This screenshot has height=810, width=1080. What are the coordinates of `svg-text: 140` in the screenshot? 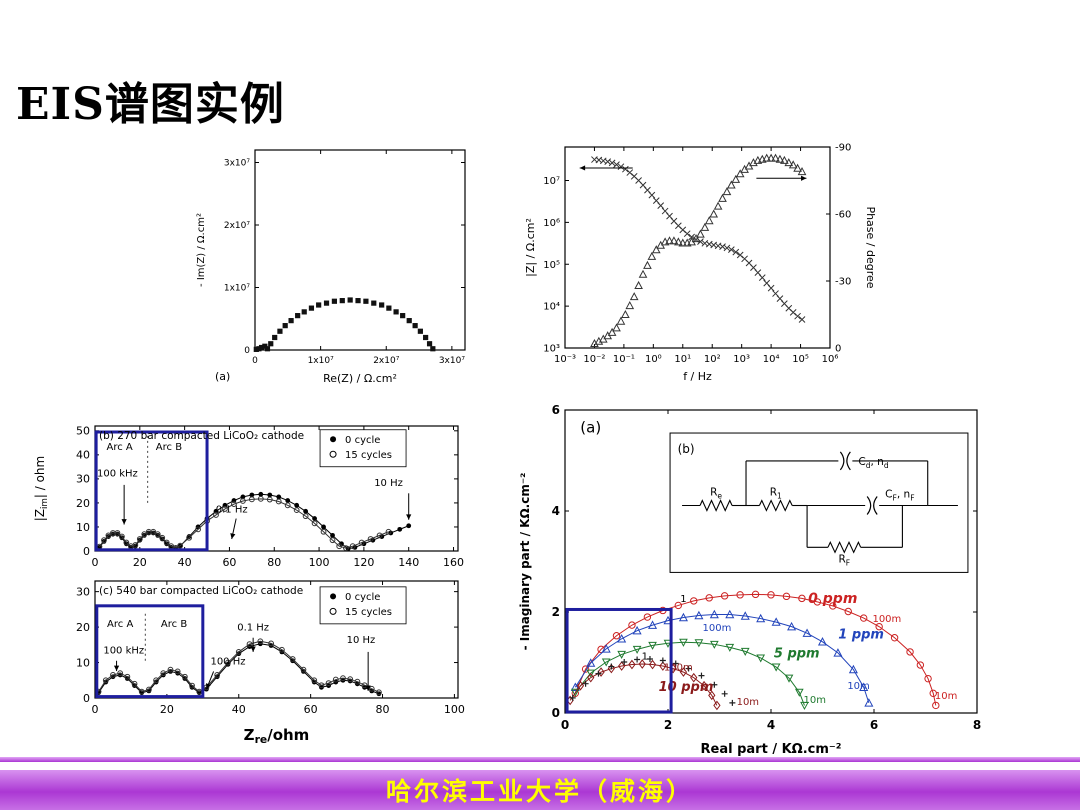 It's located at (408, 562).